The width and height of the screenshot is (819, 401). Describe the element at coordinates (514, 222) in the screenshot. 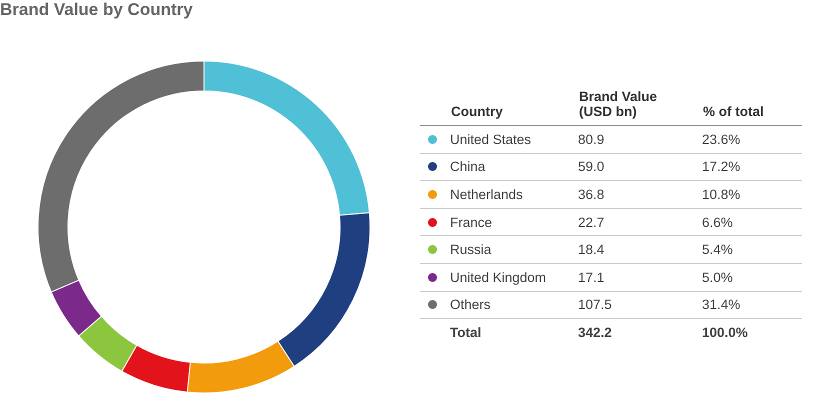

I see `legend-label: France` at that location.